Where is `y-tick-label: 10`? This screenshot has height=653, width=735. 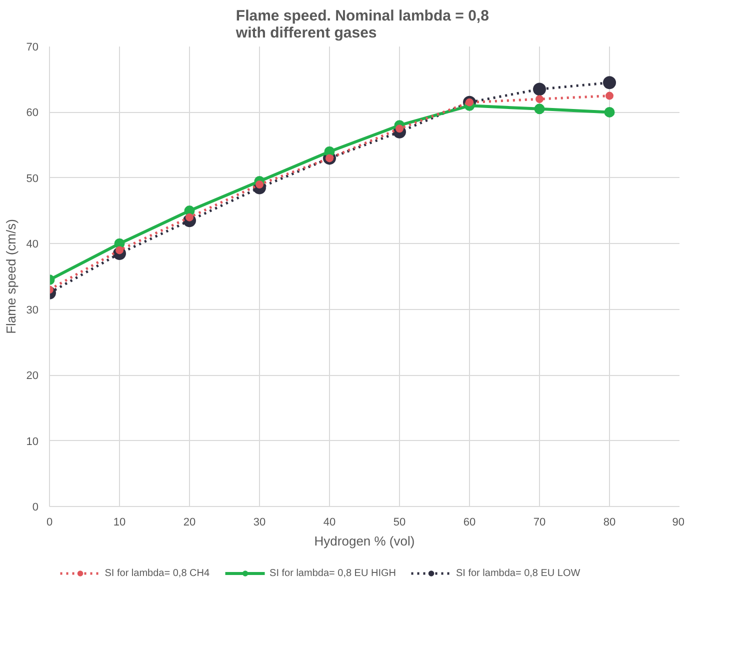
y-tick-label: 10 is located at coordinates (32, 442).